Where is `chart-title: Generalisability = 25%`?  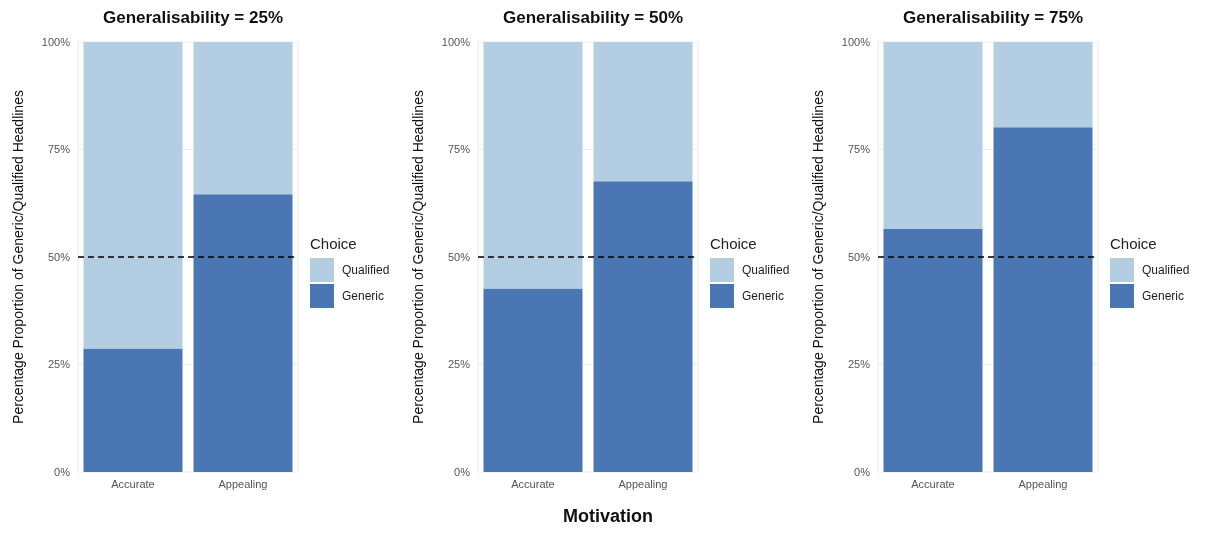 chart-title: Generalisability = 25% is located at coordinates (193, 18).